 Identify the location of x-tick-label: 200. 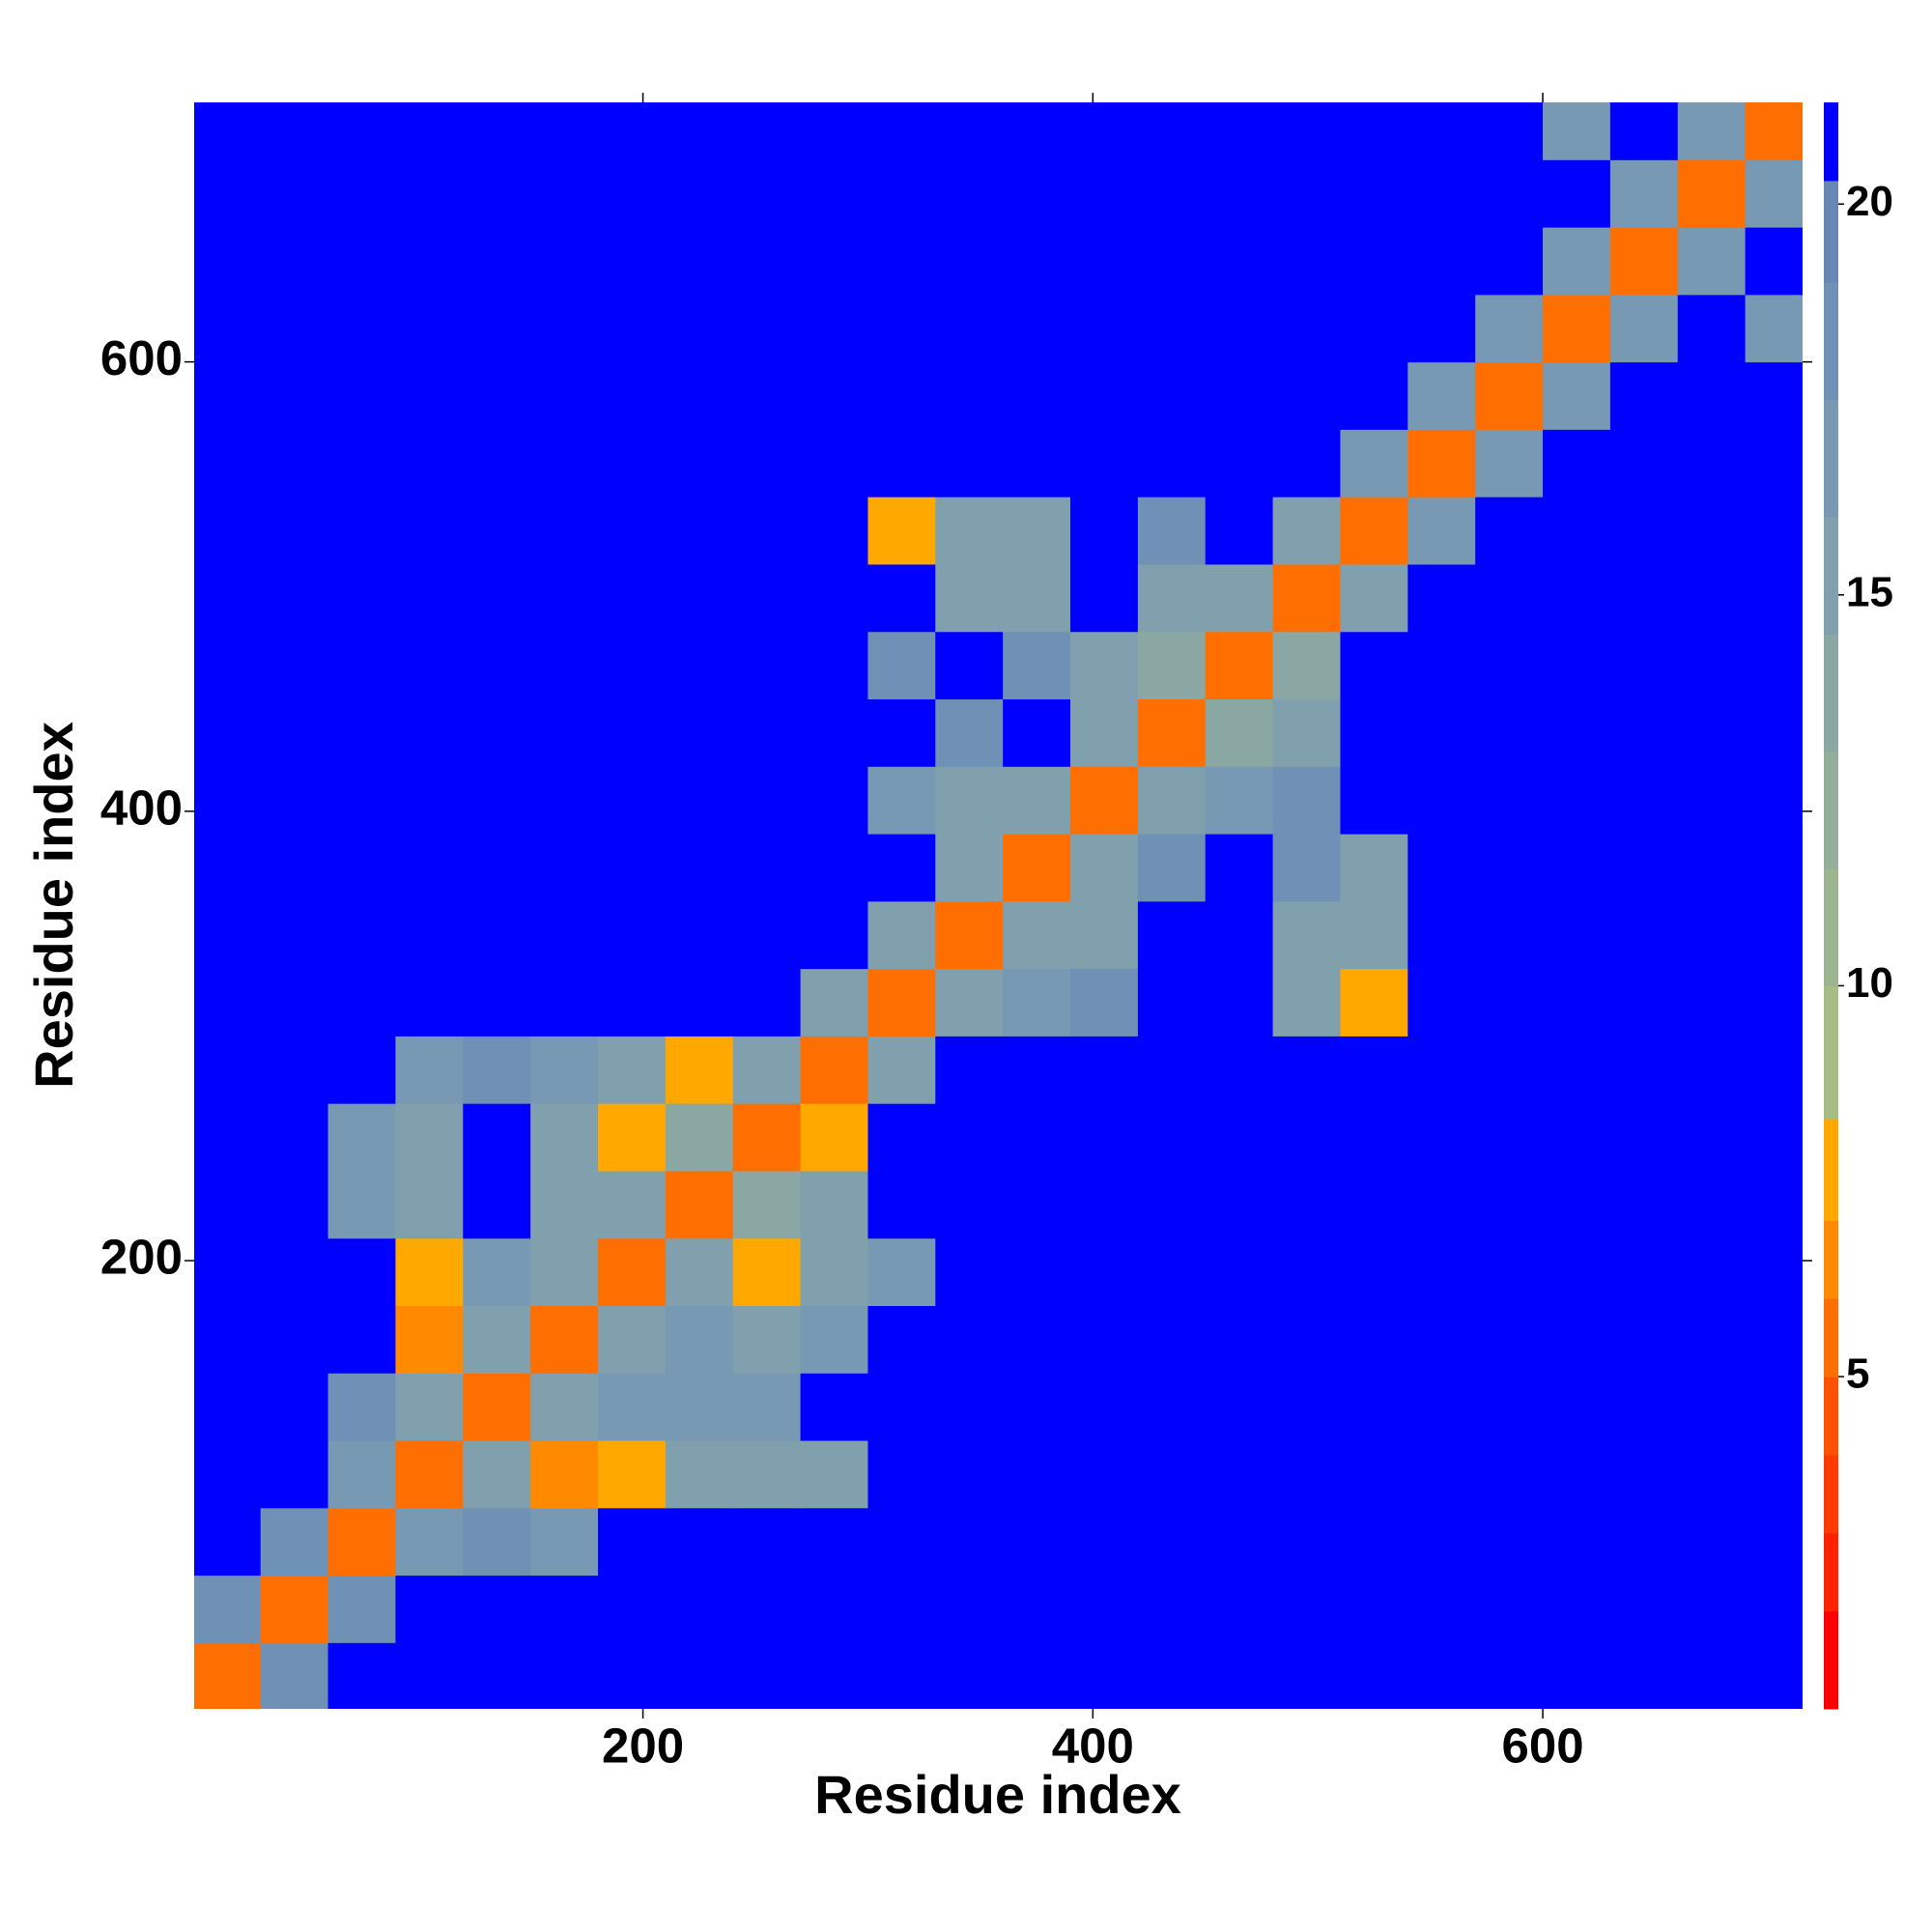
(643, 1745).